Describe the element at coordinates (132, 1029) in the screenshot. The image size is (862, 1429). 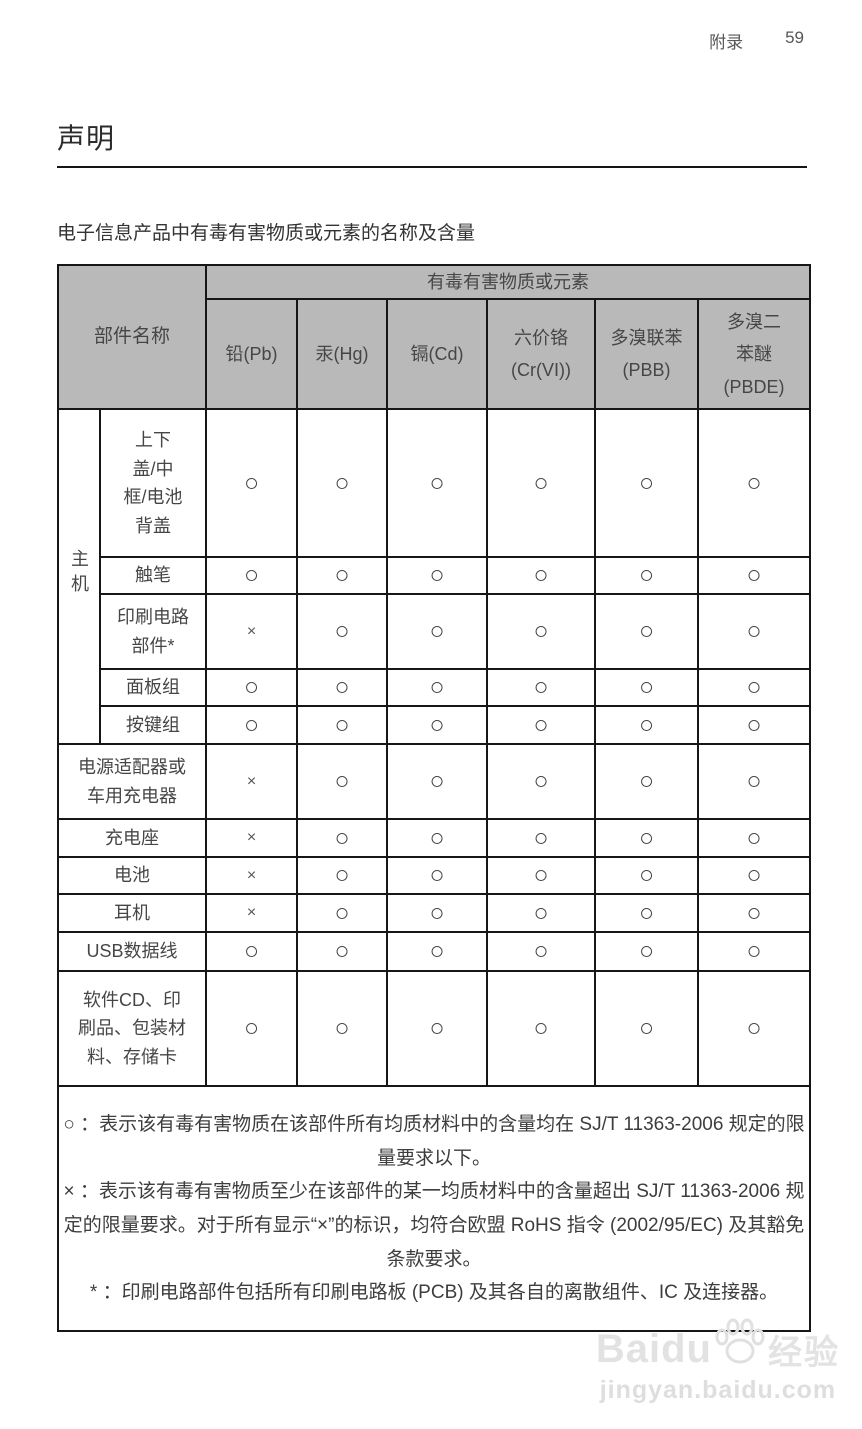
I see `part-name-cell: 软件CD、印 刷品、包装材 料、存储卡` at that location.